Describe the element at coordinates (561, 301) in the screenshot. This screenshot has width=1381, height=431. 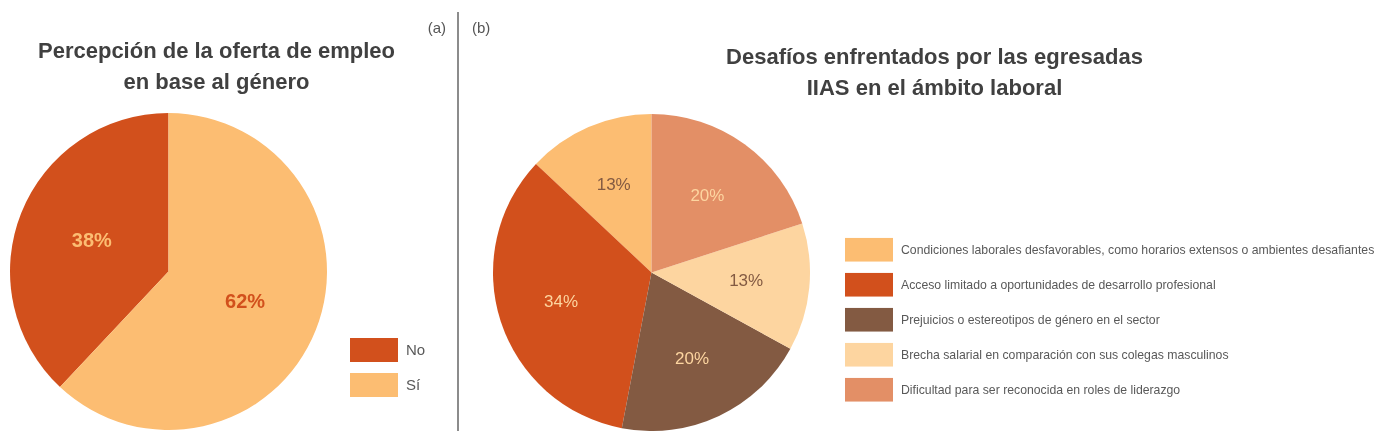
I see `data-label: 34%` at that location.